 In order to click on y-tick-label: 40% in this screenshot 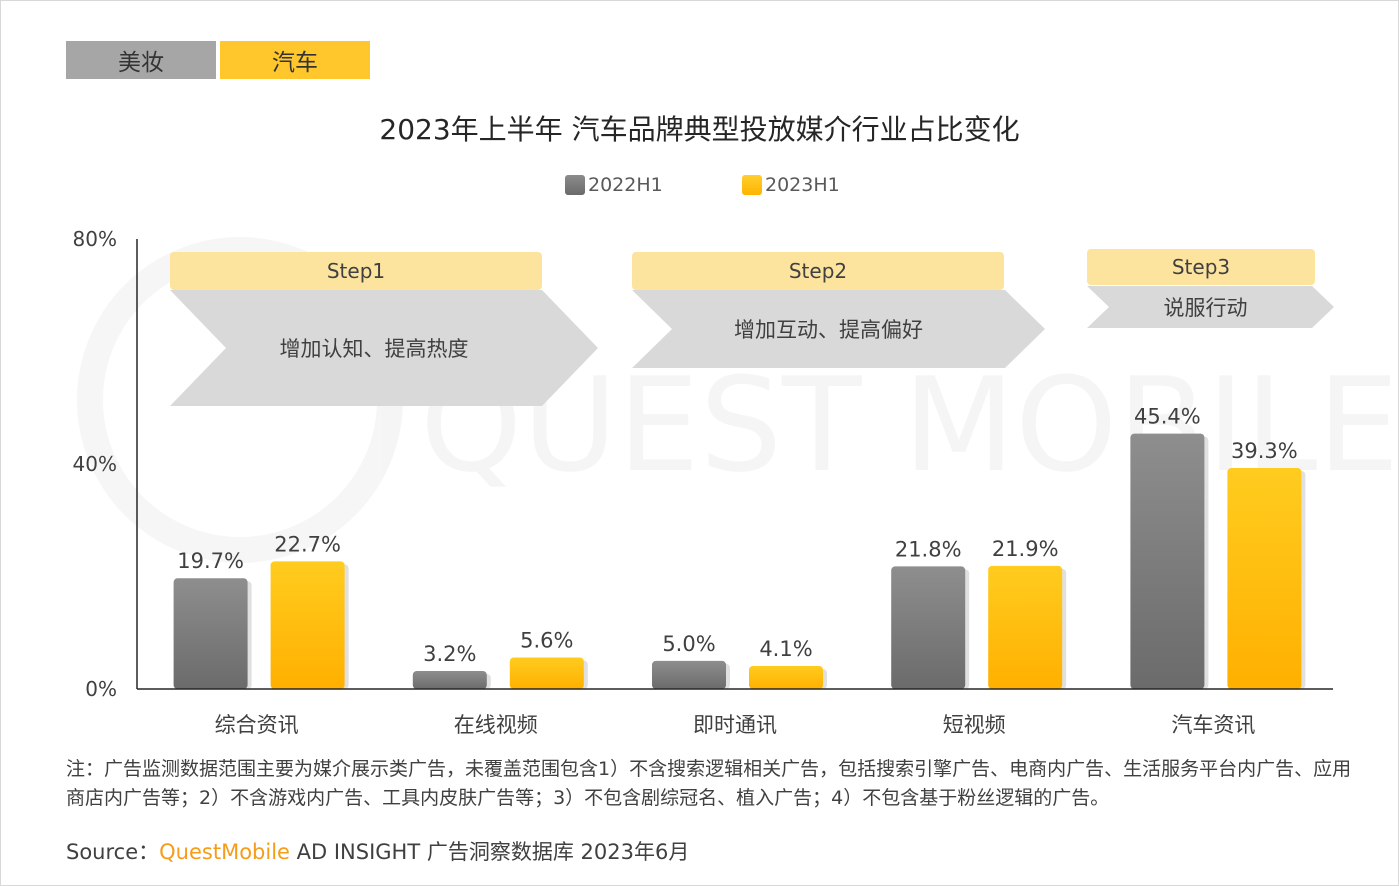, I will do `click(95, 464)`.